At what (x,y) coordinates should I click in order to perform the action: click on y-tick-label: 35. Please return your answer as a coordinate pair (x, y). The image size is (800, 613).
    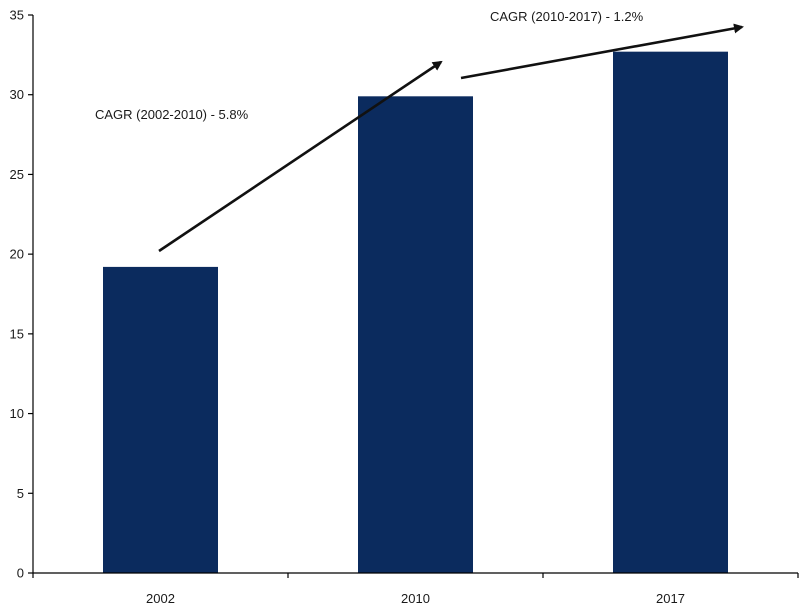
    Looking at the image, I should click on (17, 15).